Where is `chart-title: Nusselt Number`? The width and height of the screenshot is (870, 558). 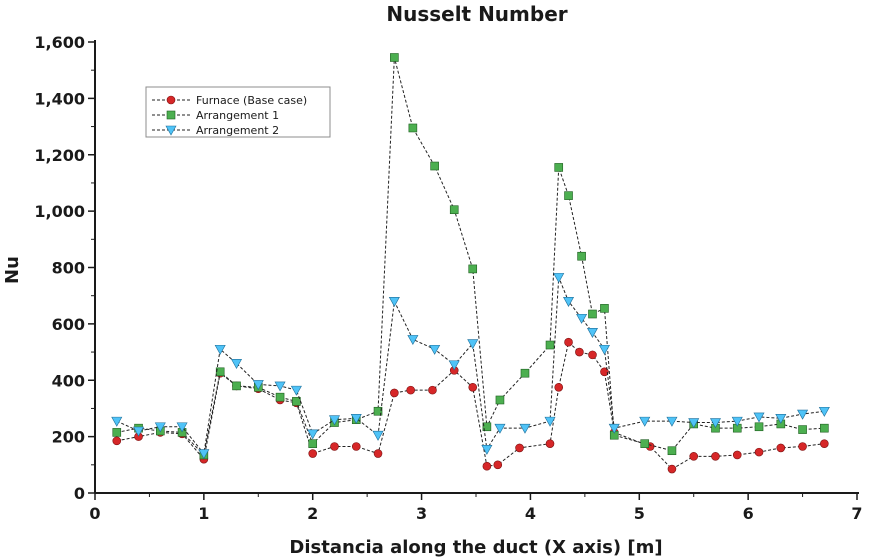
chart-title: Nusselt Number is located at coordinates (476, 14).